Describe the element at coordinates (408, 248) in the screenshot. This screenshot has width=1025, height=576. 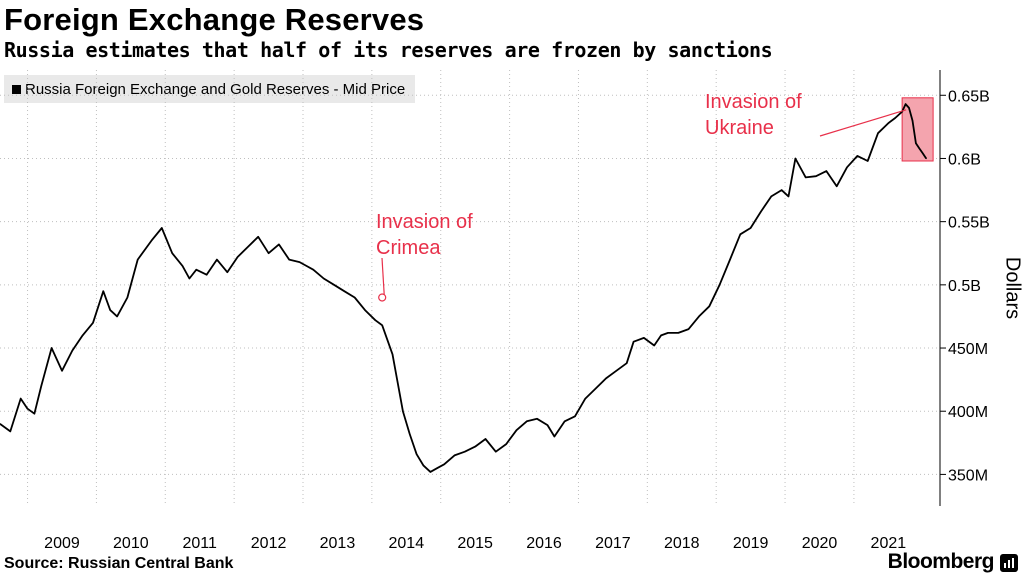
I see `crimea-label: Crimea` at that location.